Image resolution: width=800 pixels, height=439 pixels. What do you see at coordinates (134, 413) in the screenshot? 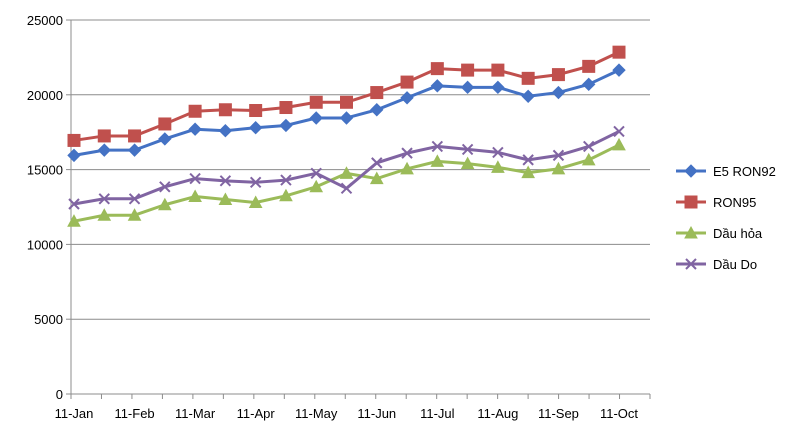
I see `x-tick-label: 11-Feb` at bounding box center [134, 413].